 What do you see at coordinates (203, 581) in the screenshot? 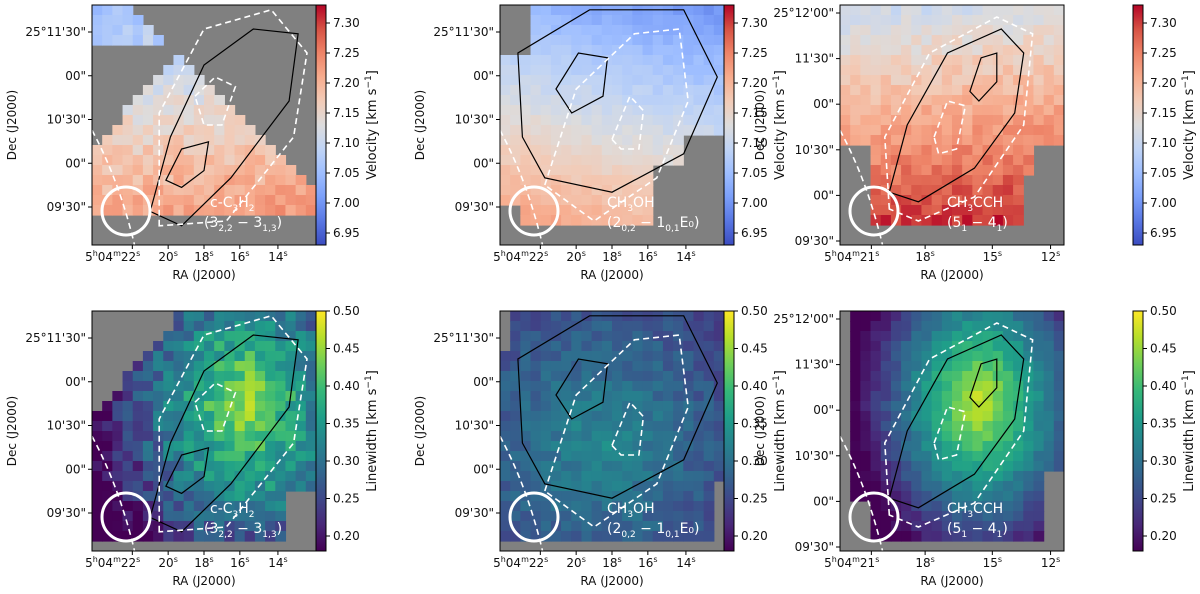
I see `x-axis-label: RA (J2000)` at bounding box center [203, 581].